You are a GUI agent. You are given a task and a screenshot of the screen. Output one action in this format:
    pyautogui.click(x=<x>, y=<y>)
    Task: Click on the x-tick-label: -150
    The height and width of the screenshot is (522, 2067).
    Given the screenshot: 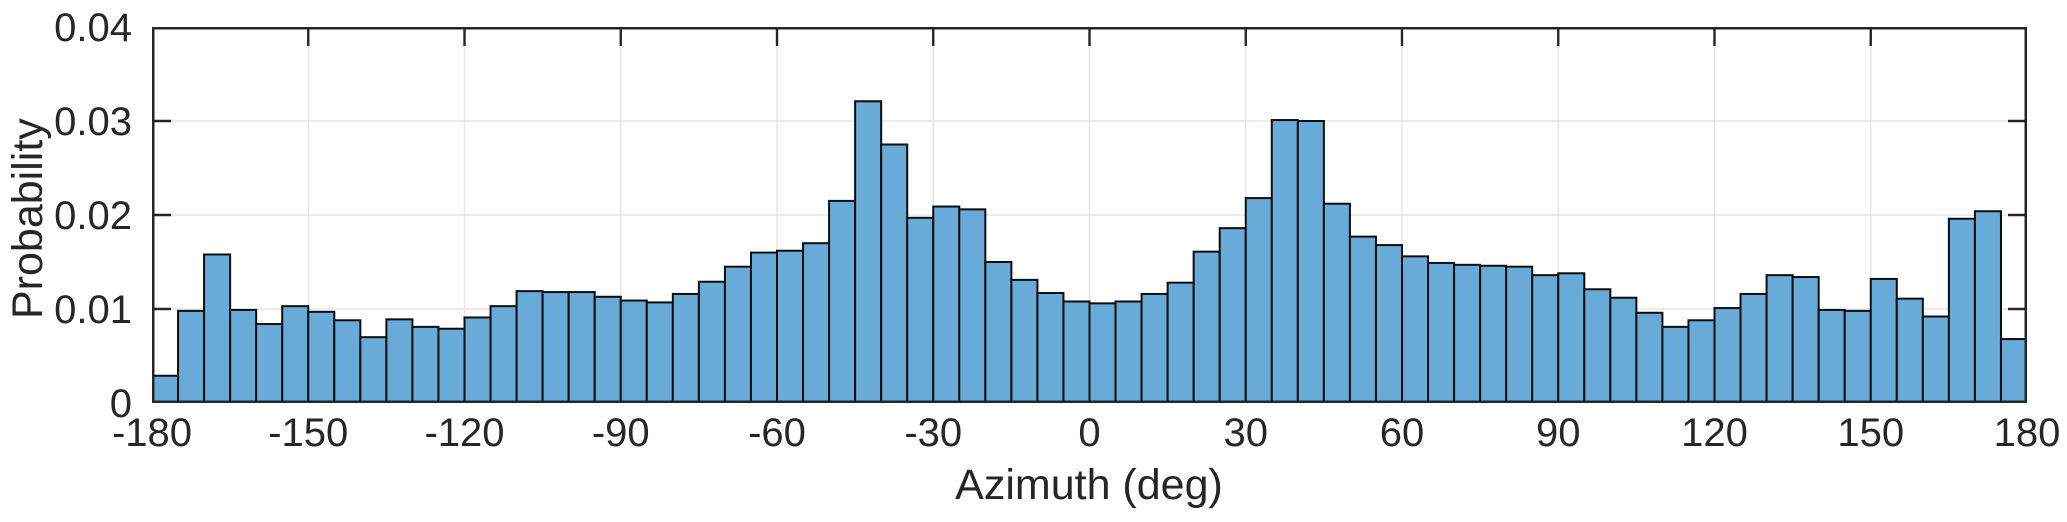 What is the action you would take?
    pyautogui.click(x=308, y=433)
    